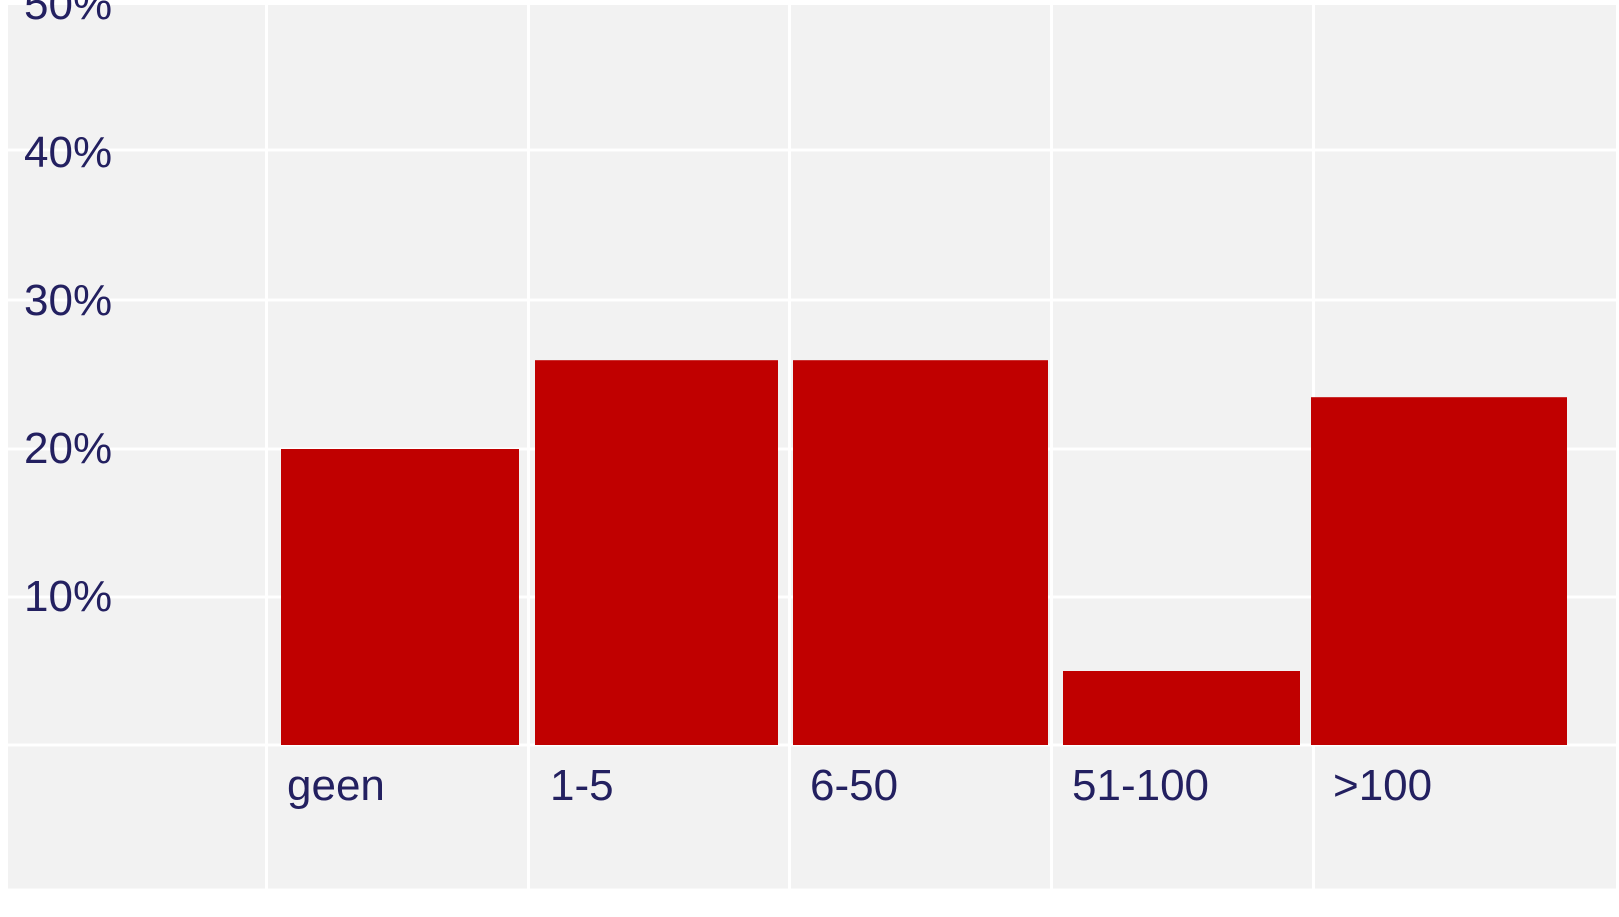 The height and width of the screenshot is (917, 1619). I want to click on x-category-label: >100, so click(1382, 785).